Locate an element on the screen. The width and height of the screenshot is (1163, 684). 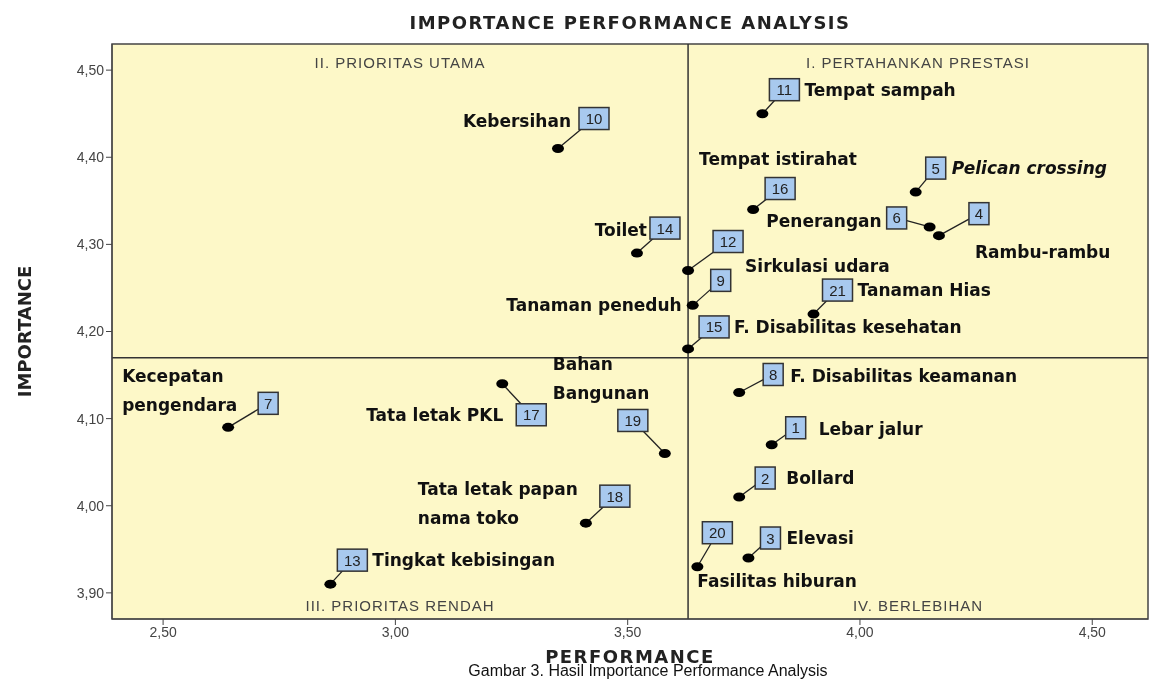
annotation: 20 is located at coordinates (717, 533).